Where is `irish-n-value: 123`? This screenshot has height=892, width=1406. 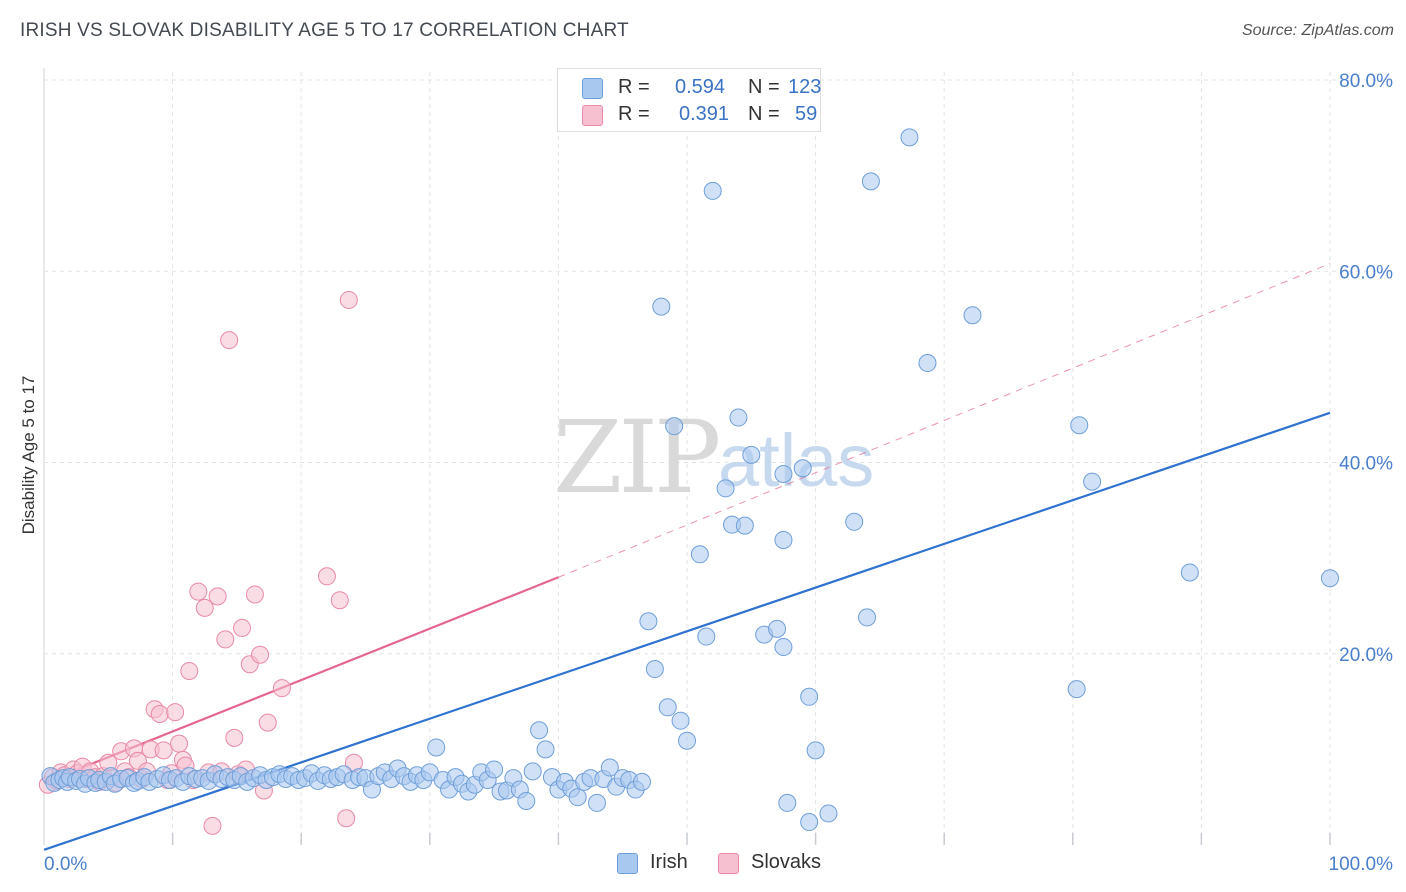 irish-n-value: 123 is located at coordinates (805, 87).